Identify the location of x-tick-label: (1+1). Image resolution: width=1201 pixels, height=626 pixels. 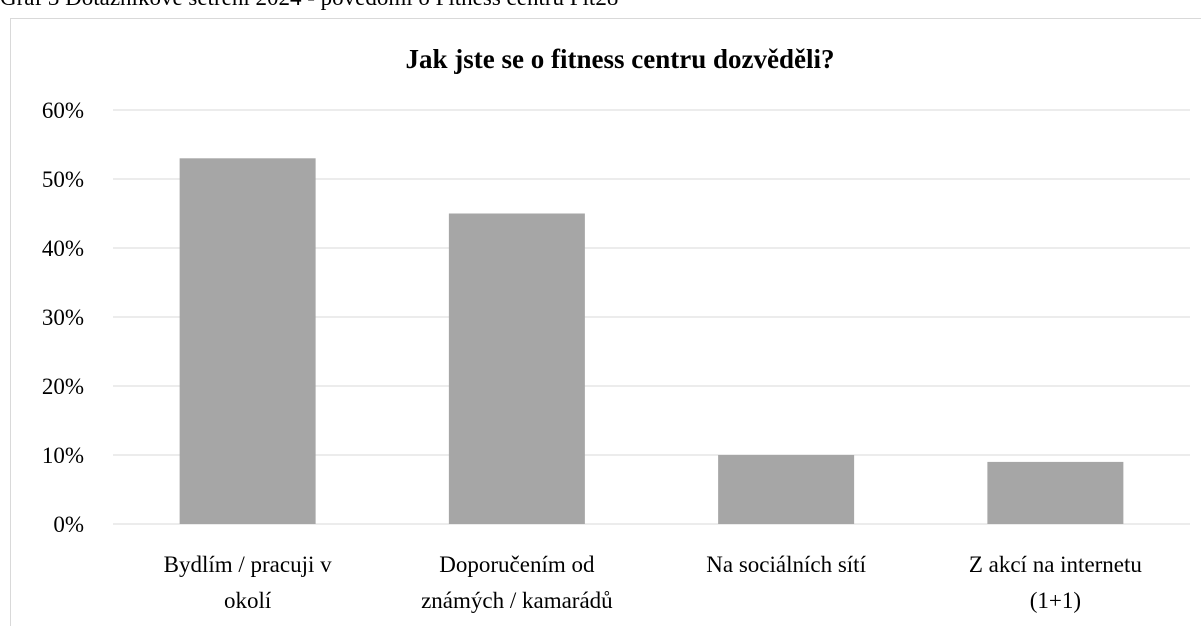
(1055, 600).